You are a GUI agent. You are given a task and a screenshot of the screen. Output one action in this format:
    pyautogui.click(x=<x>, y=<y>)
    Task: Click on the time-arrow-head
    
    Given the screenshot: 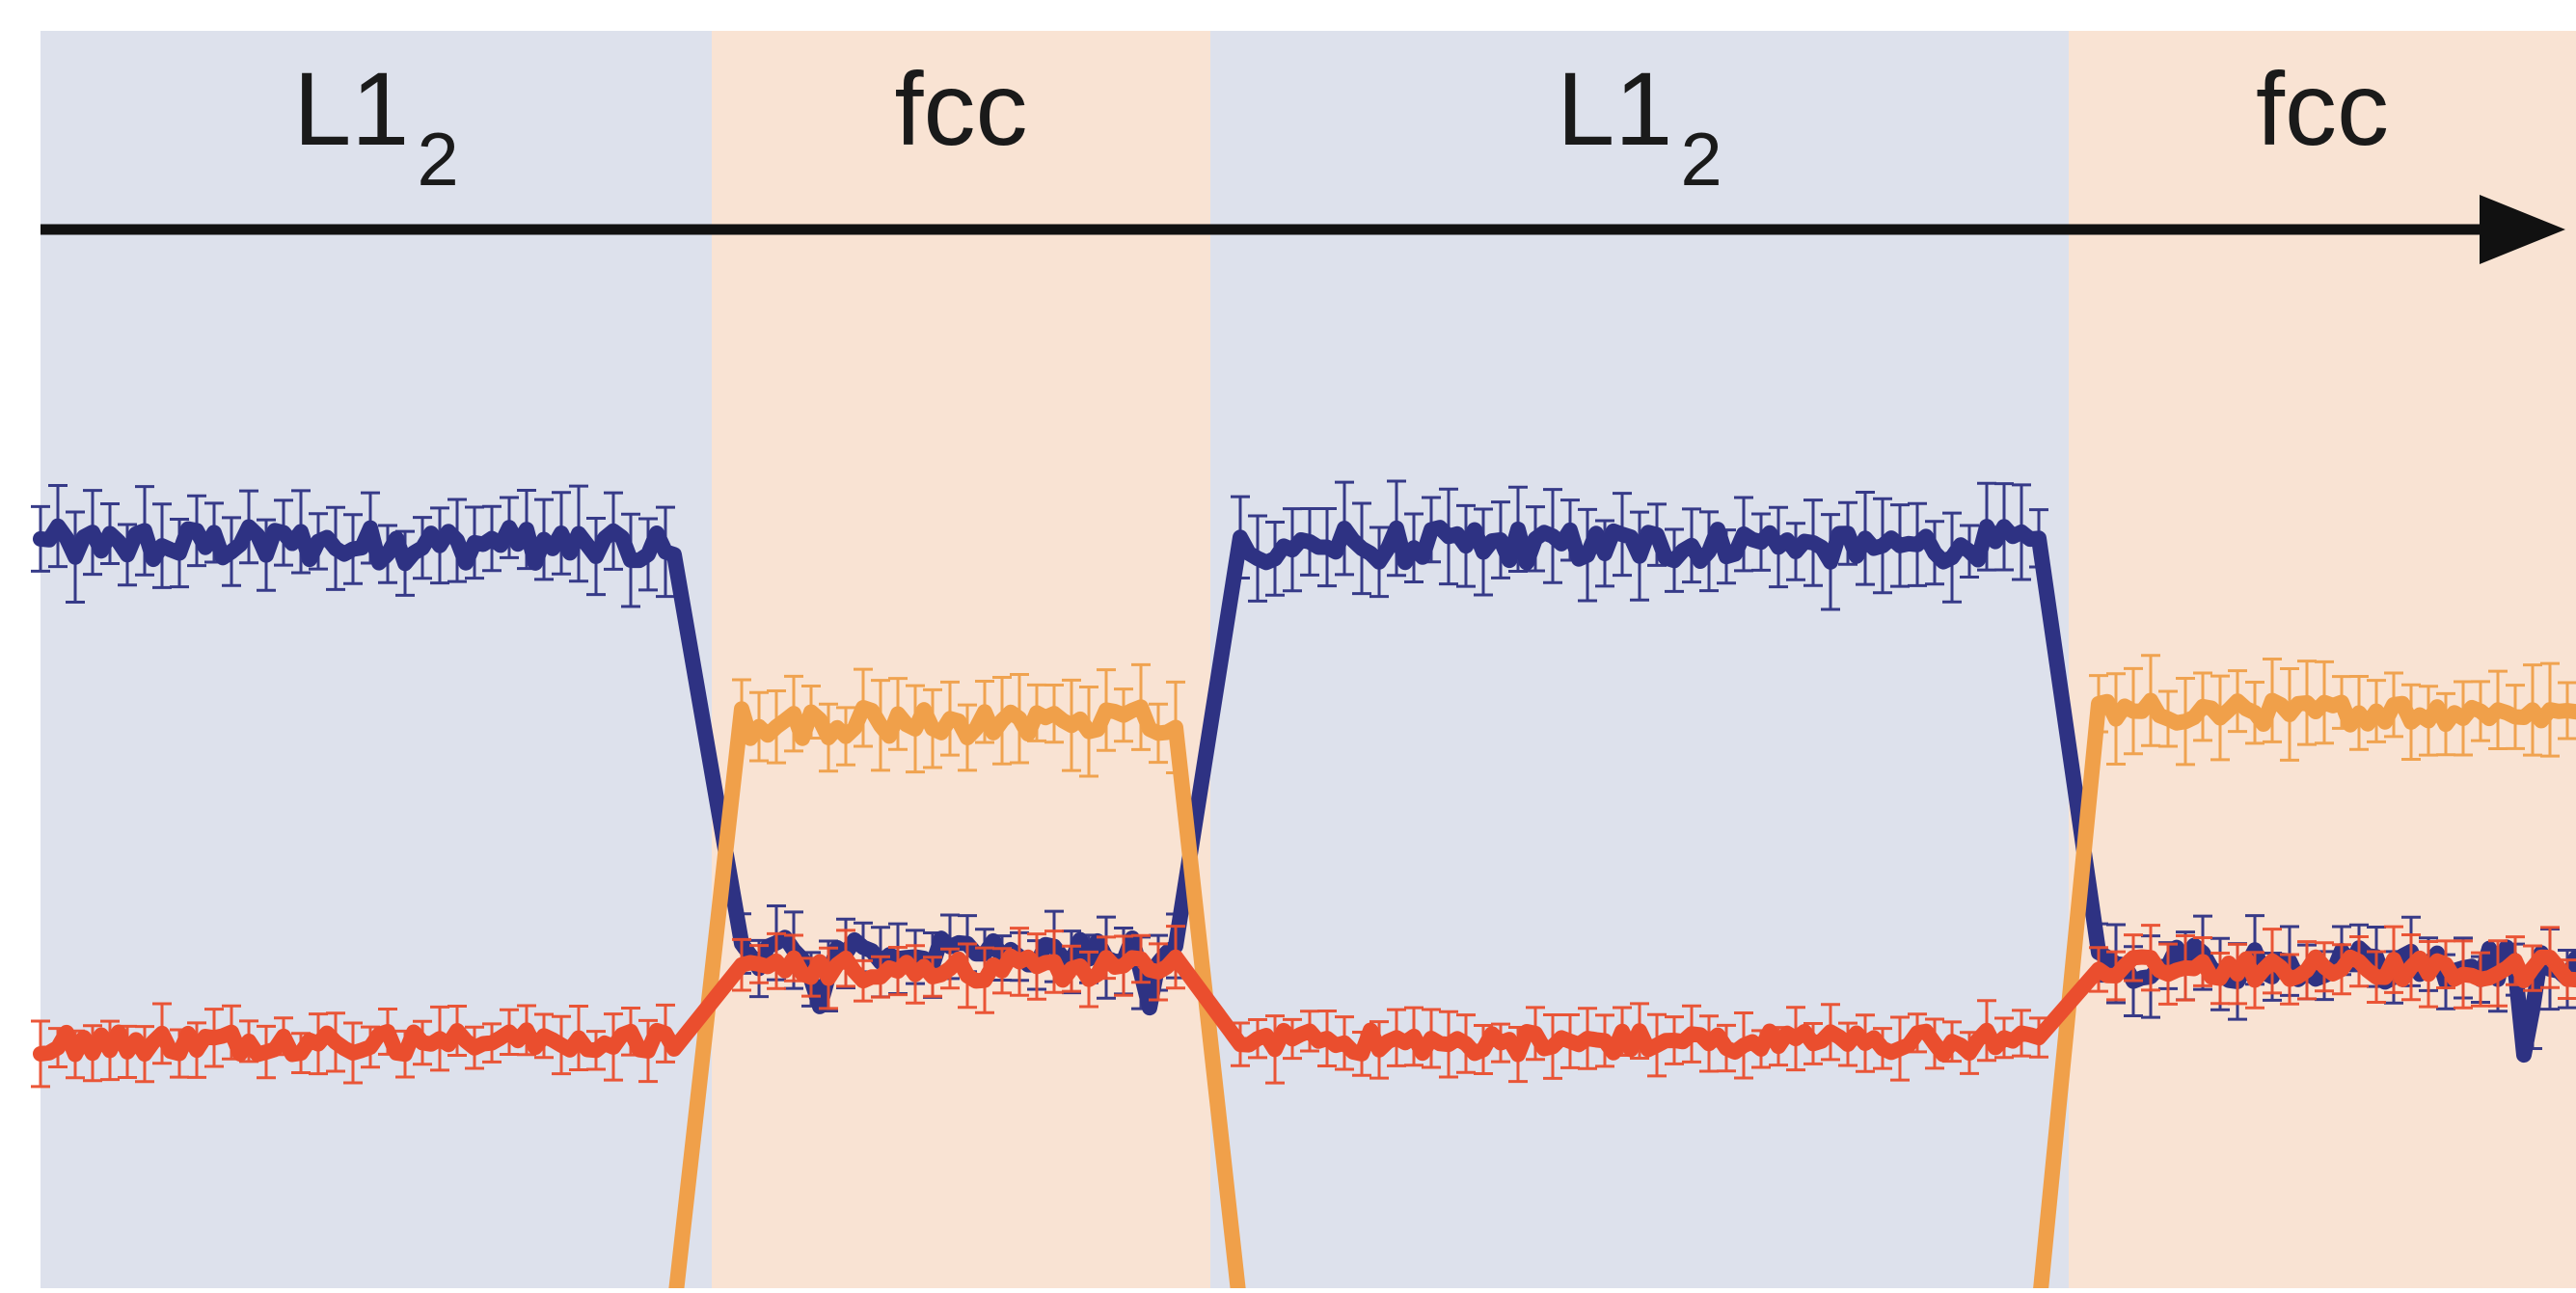 What is the action you would take?
    pyautogui.click(x=2522, y=229)
    